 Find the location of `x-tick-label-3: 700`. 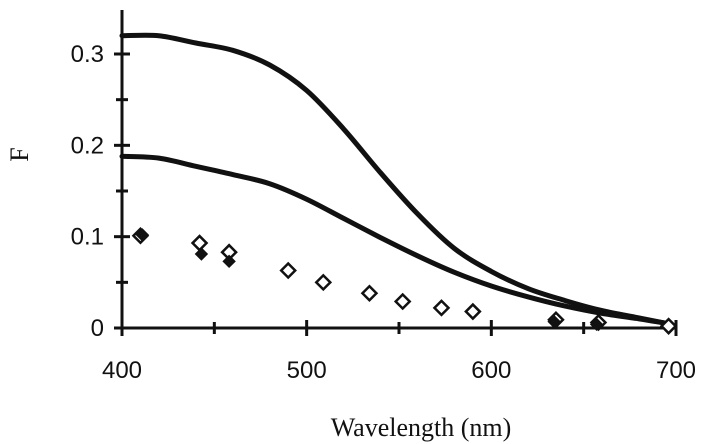

x-tick-label-3: 700 is located at coordinates (676, 370).